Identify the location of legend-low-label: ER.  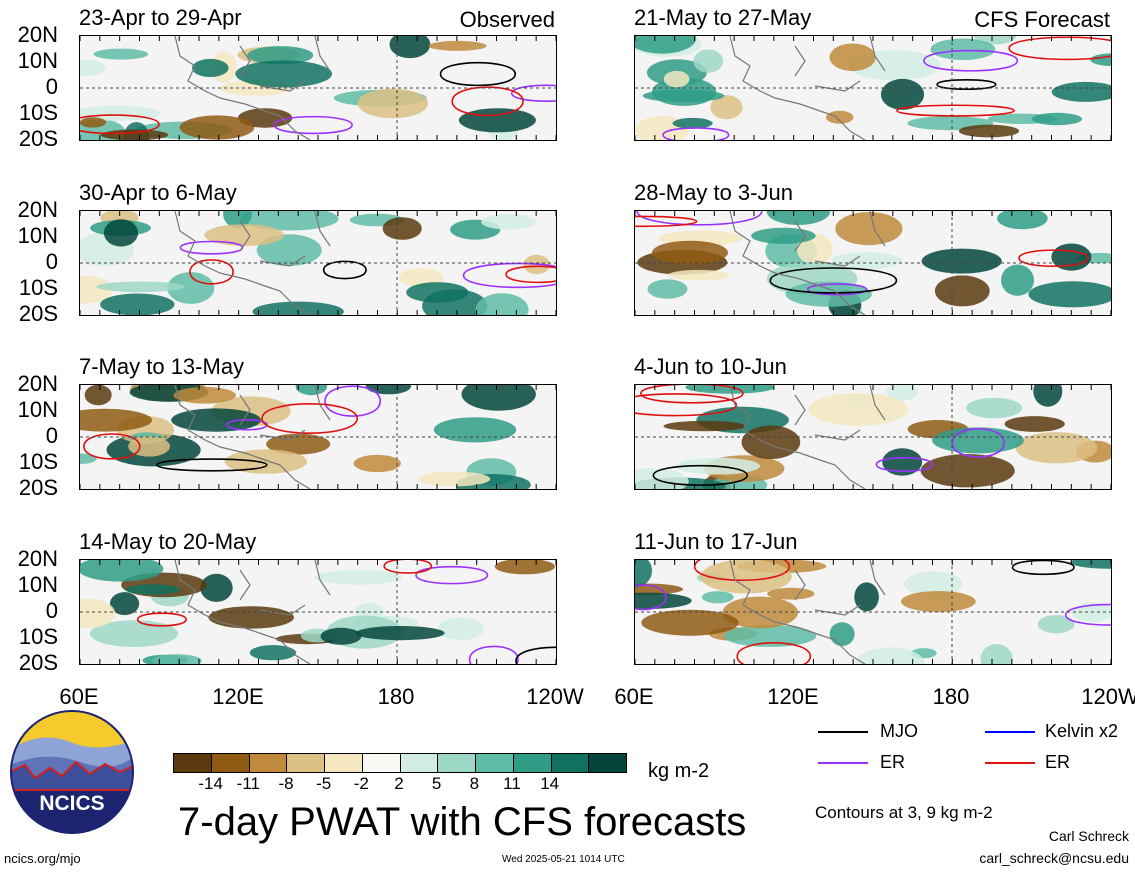
(893, 762).